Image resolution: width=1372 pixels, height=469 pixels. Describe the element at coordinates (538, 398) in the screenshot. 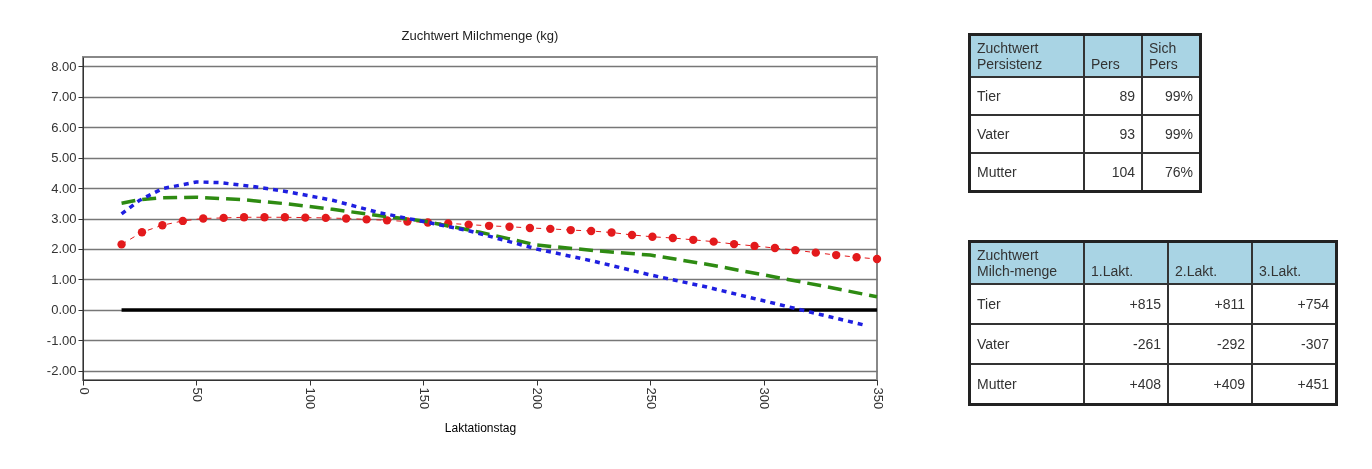

I see `x-tick-label: 200` at that location.